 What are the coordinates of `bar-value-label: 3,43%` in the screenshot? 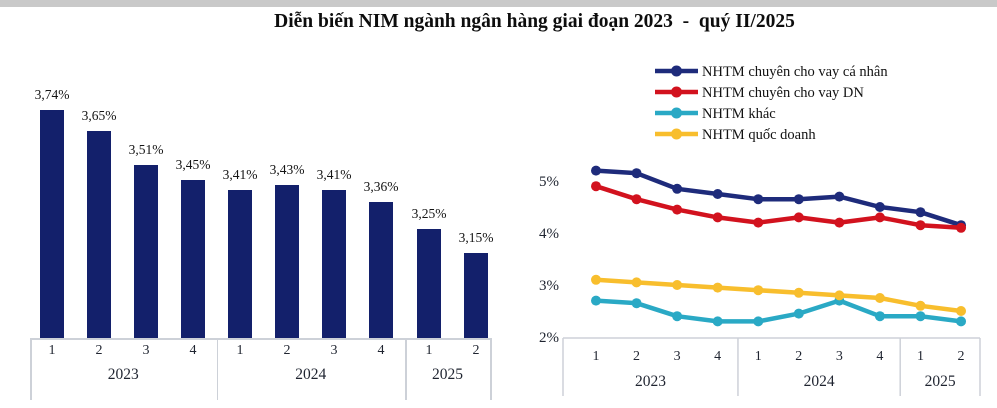 It's located at (287, 169).